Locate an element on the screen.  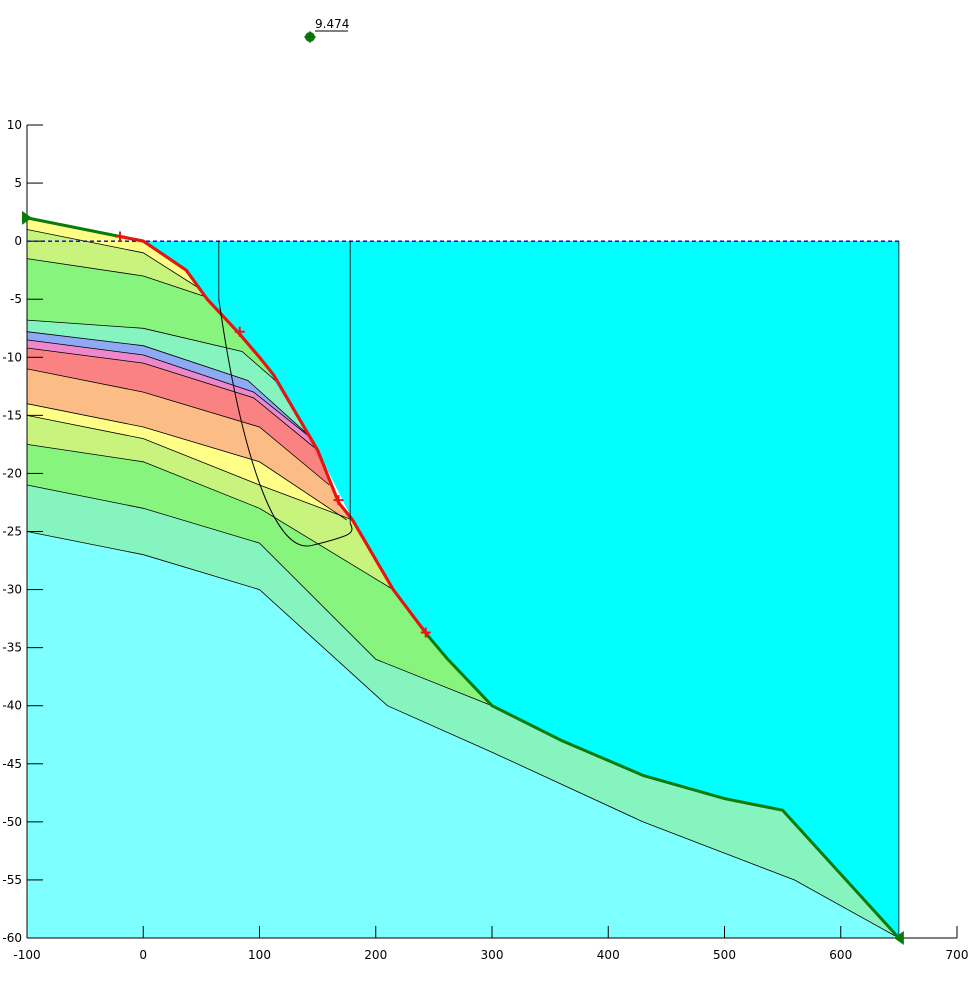
critical-segment-line is located at coordinates (274, 436).